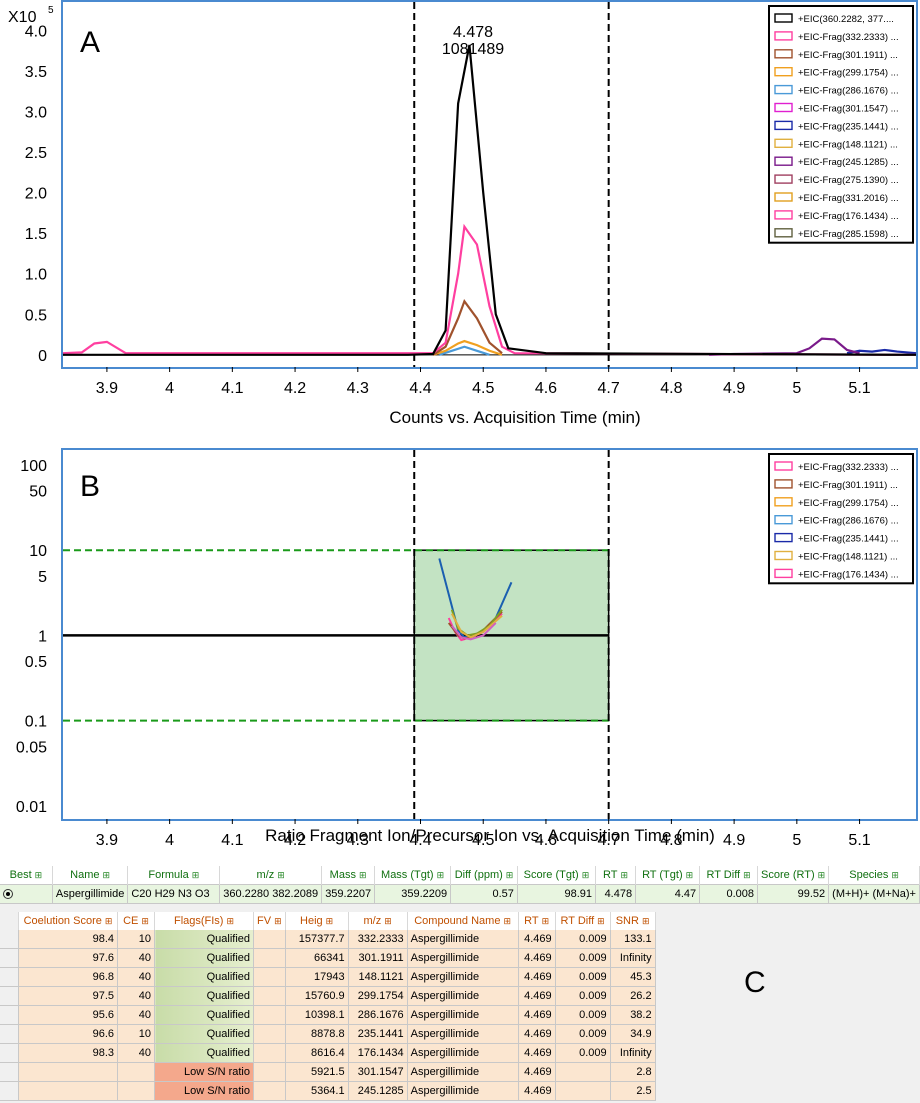 This screenshot has width=920, height=1103. I want to click on x-tick-label: 4.7, so click(609, 840).